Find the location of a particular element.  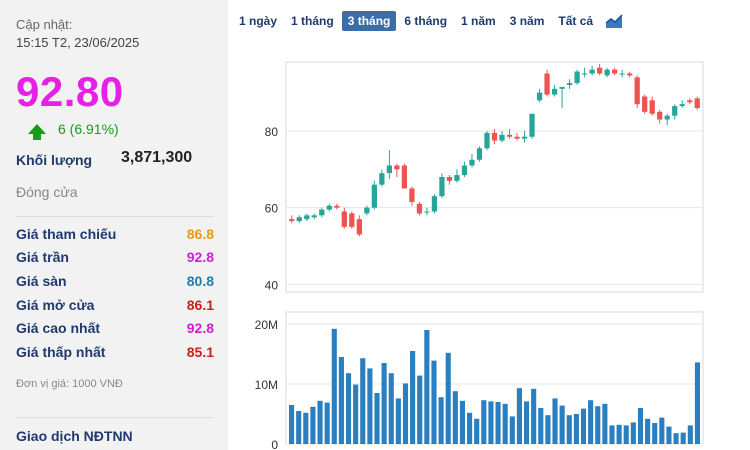

updated-time: 15:15 T2, 23/06/2025 is located at coordinates (78, 42).